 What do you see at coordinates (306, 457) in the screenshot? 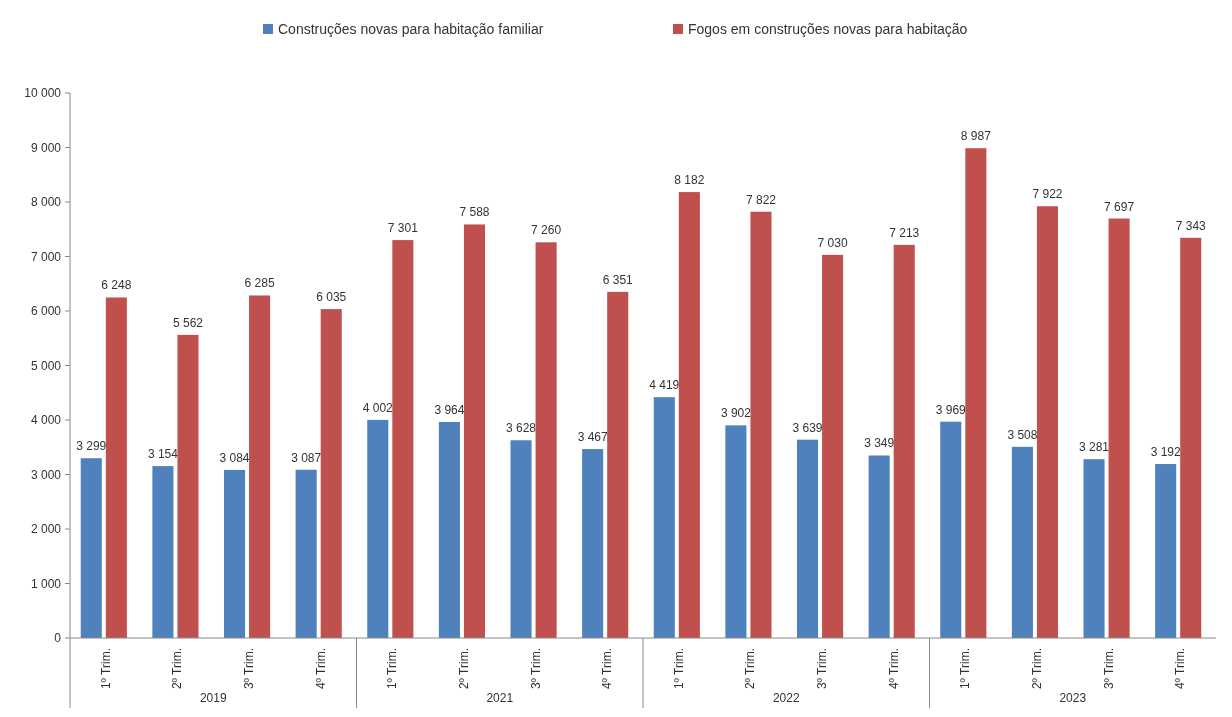
I see `data-label: 3 087` at bounding box center [306, 457].